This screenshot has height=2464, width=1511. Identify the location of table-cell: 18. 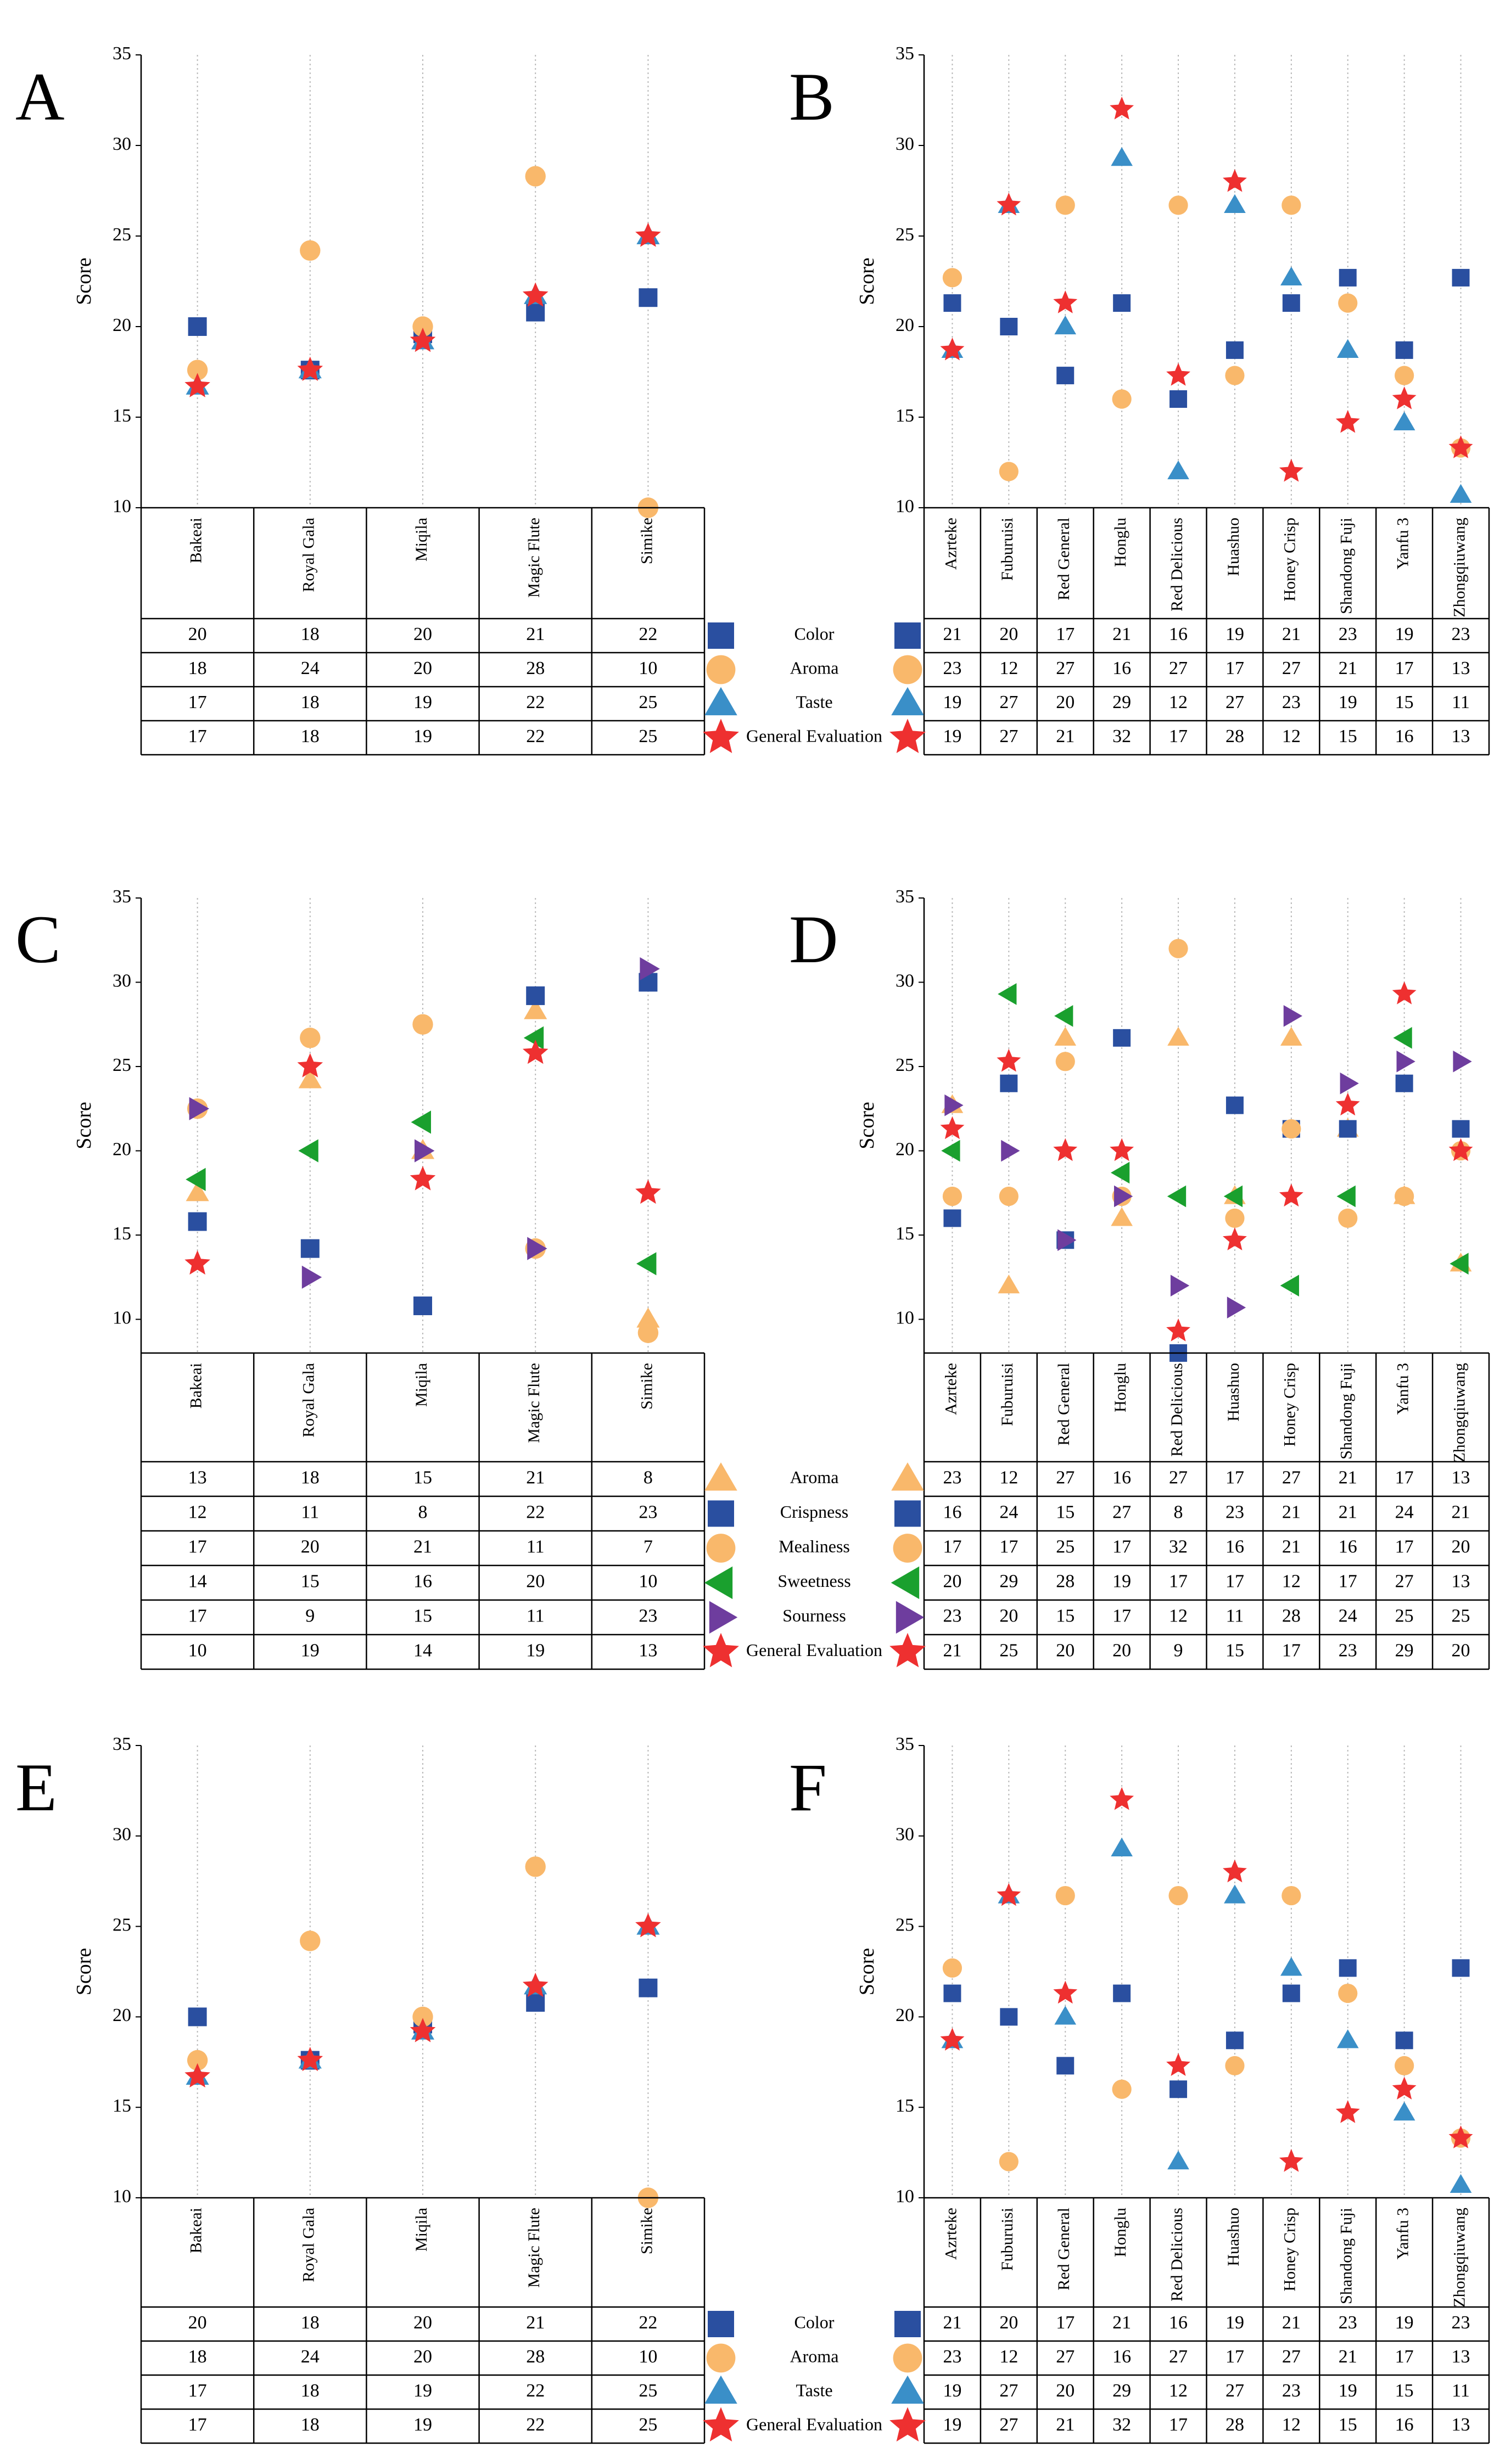
(310, 2391).